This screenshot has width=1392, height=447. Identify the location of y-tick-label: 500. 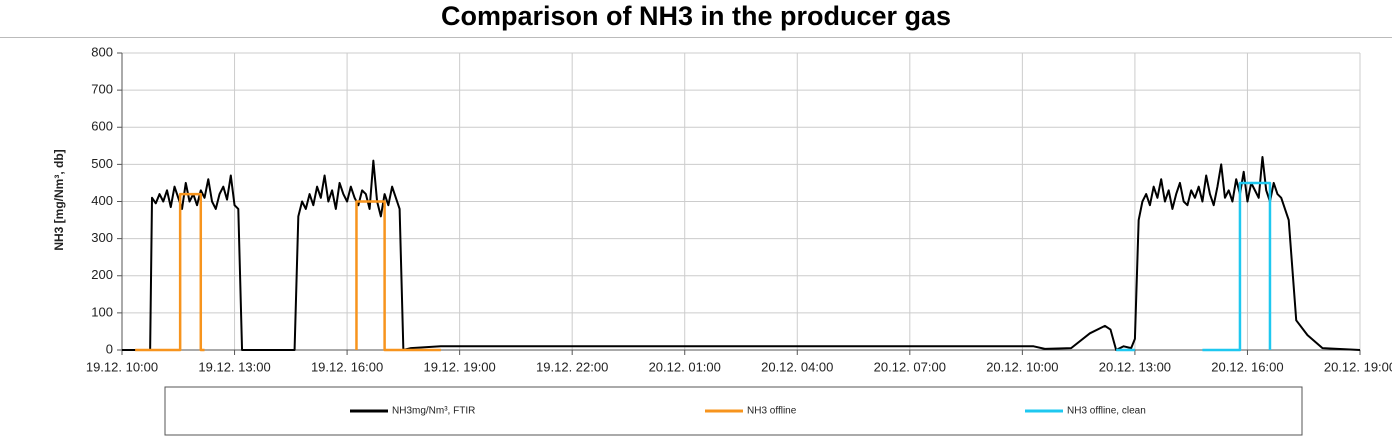
(102, 163).